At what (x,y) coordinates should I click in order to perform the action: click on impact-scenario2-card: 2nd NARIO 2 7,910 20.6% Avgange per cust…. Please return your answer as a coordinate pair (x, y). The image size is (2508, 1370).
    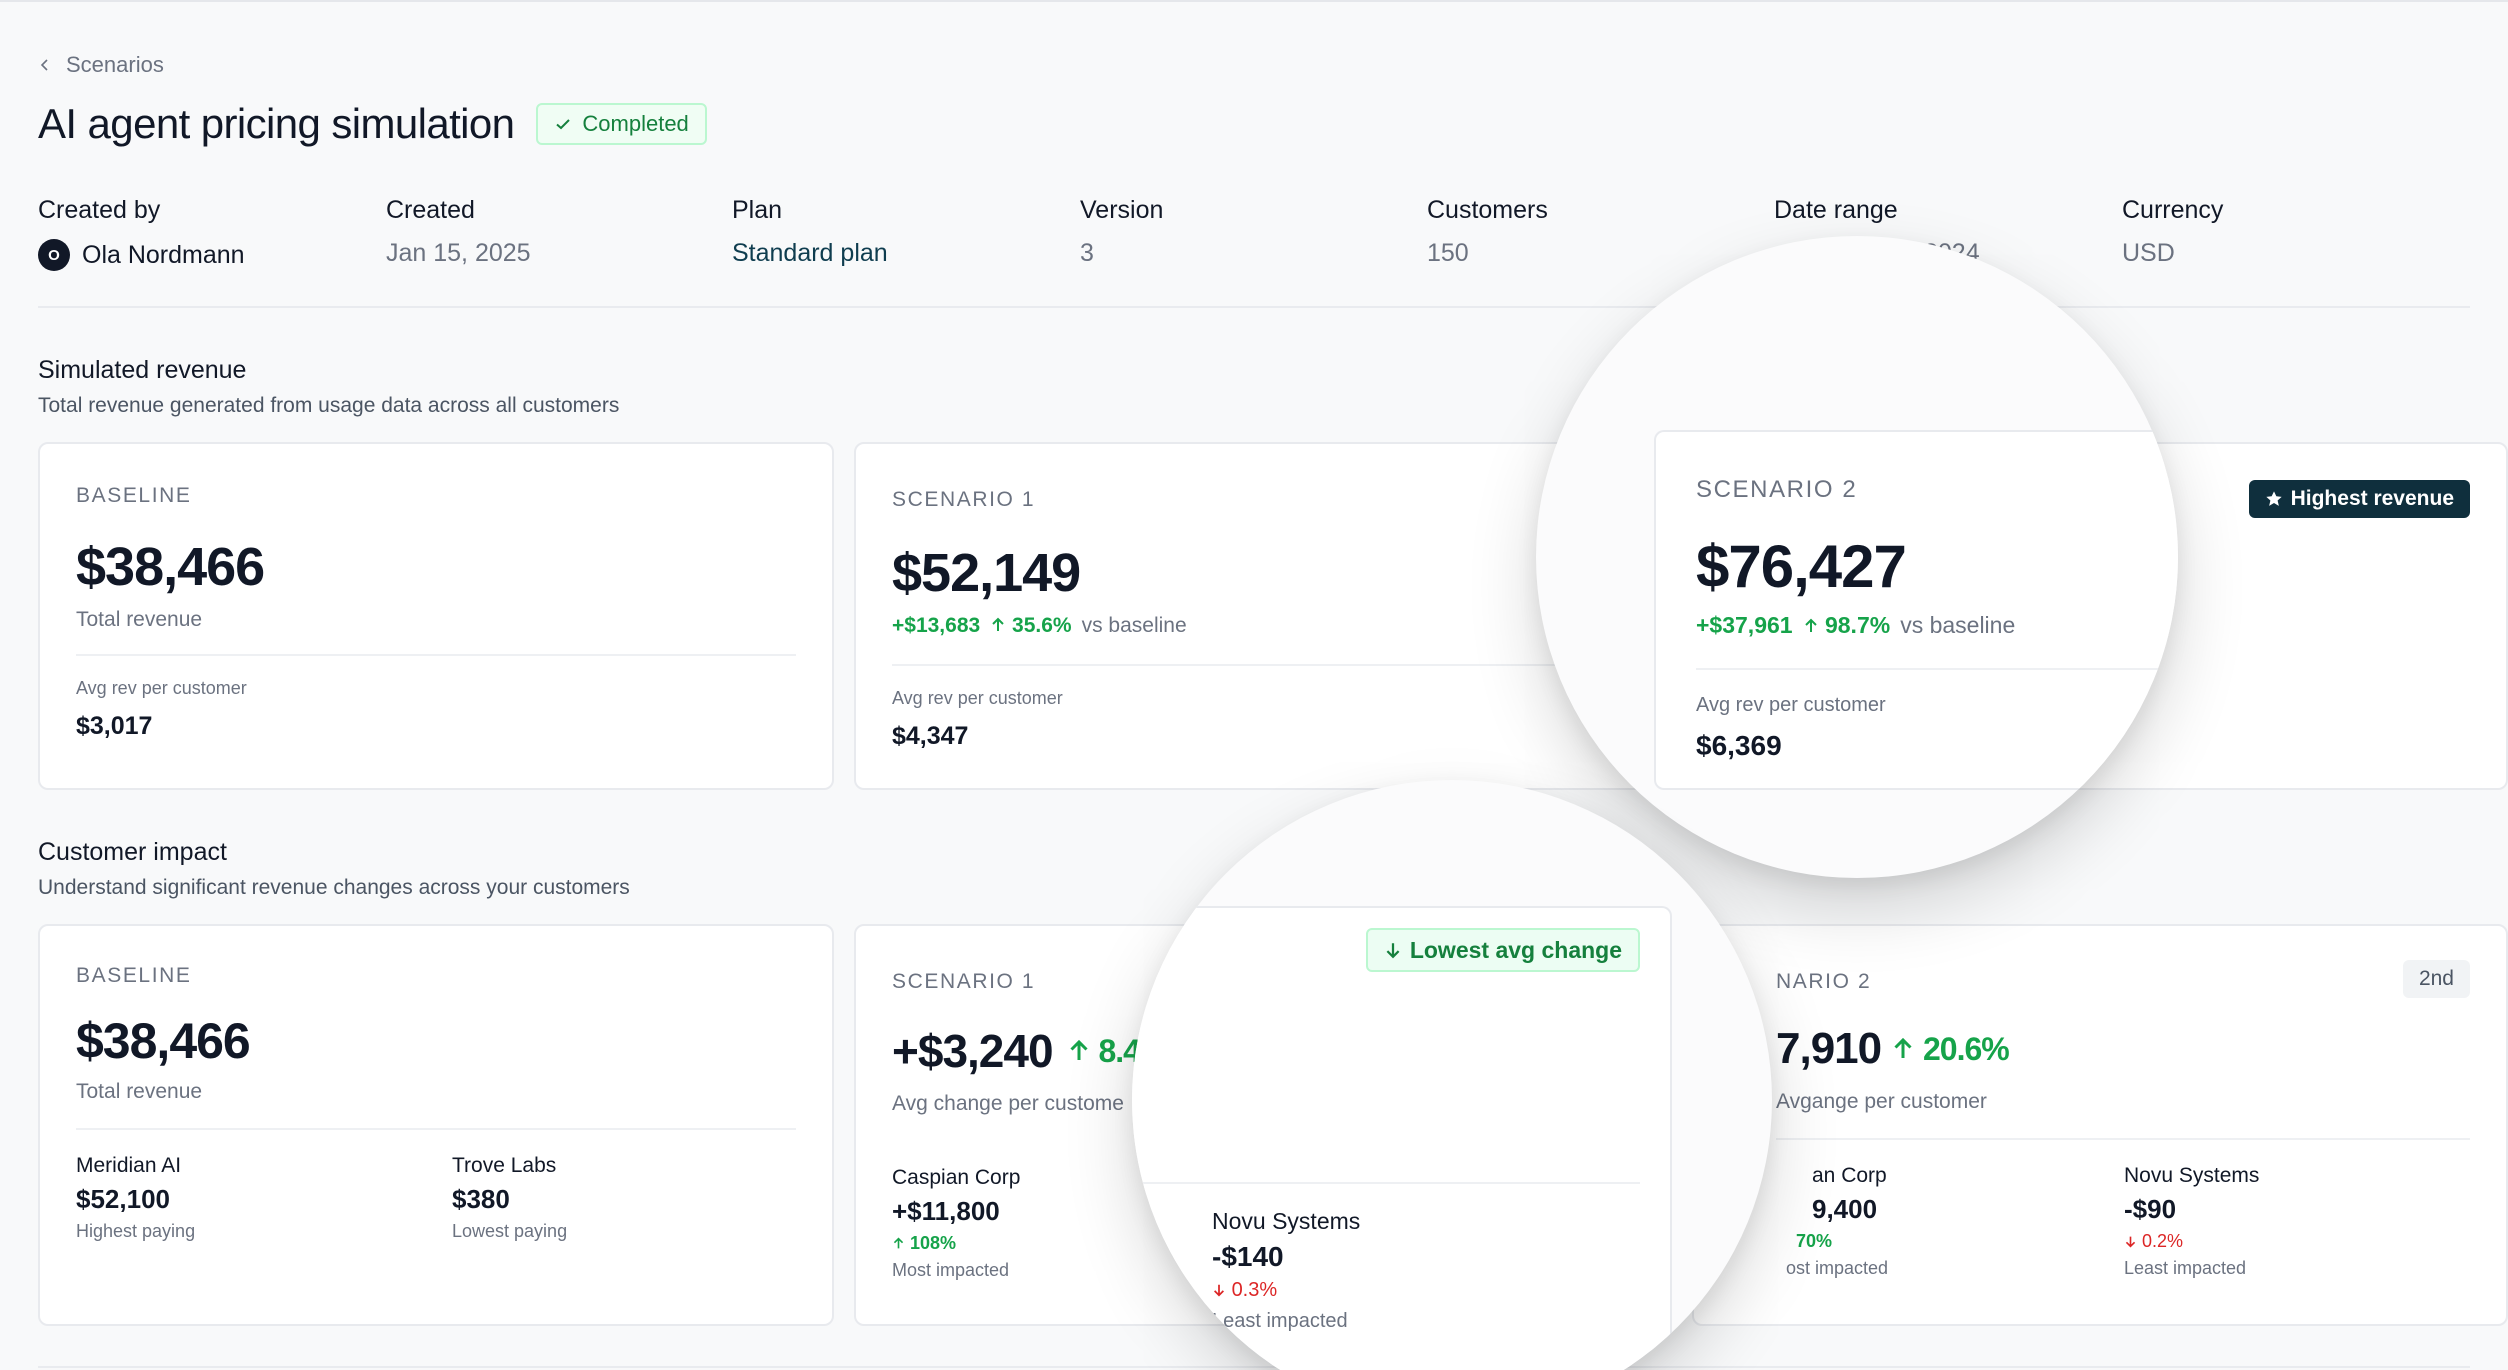
    Looking at the image, I should click on (2100, 1125).